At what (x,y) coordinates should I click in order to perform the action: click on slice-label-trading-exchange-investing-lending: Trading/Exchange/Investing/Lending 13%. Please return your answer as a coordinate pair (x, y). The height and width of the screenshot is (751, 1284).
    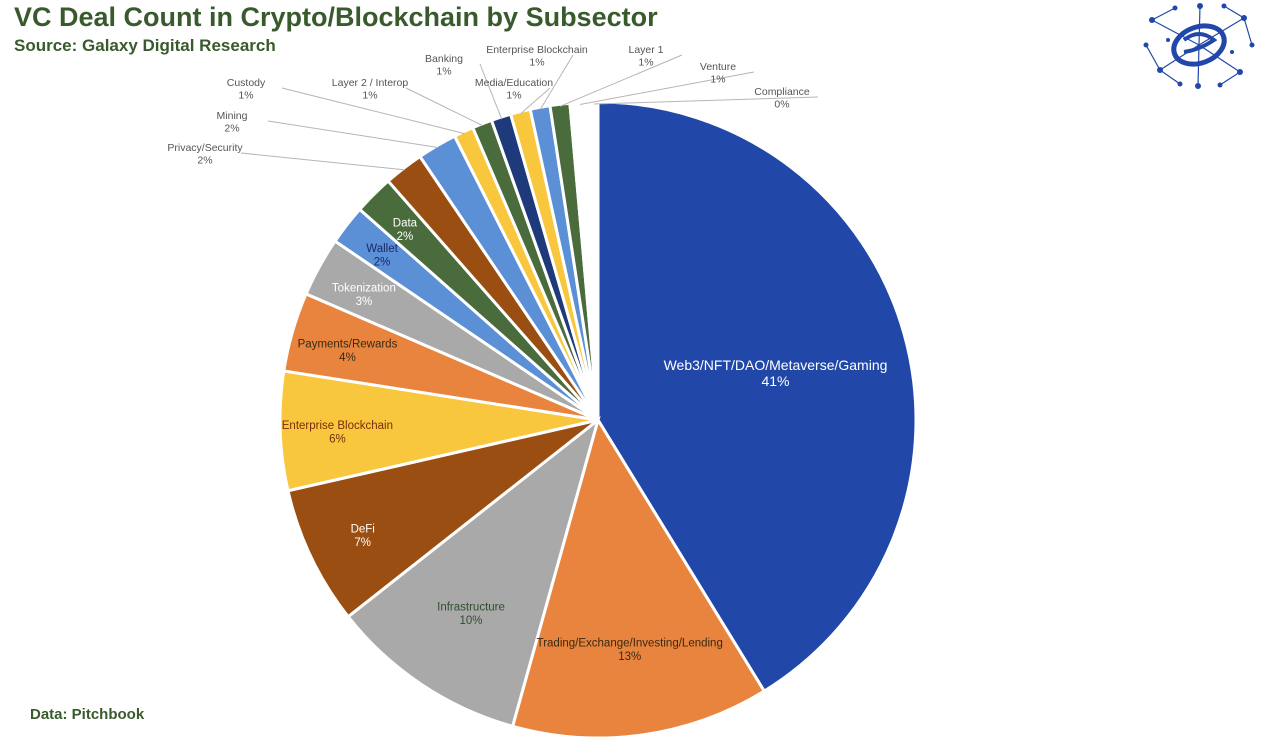
    Looking at the image, I should click on (630, 651).